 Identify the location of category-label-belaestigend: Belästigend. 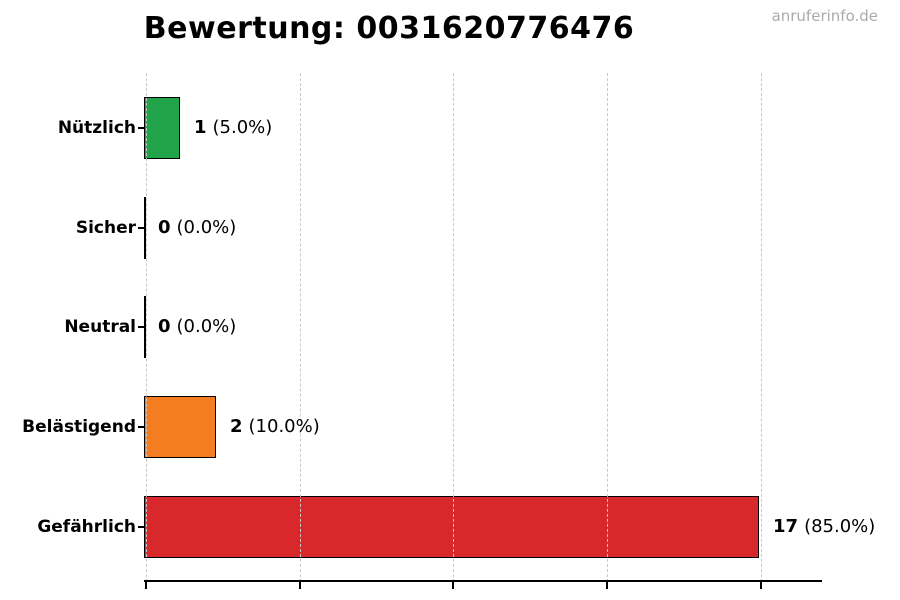
(79, 427).